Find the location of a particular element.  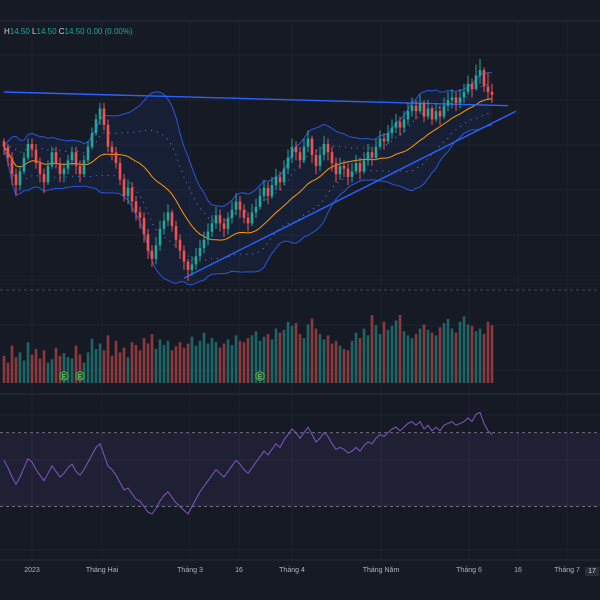

x-axis-label: 2023 is located at coordinates (32, 570).